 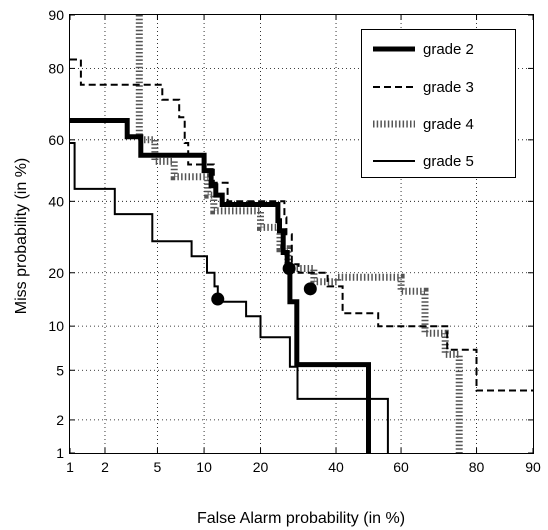 What do you see at coordinates (105, 467) in the screenshot?
I see `x-tick-label: 2` at bounding box center [105, 467].